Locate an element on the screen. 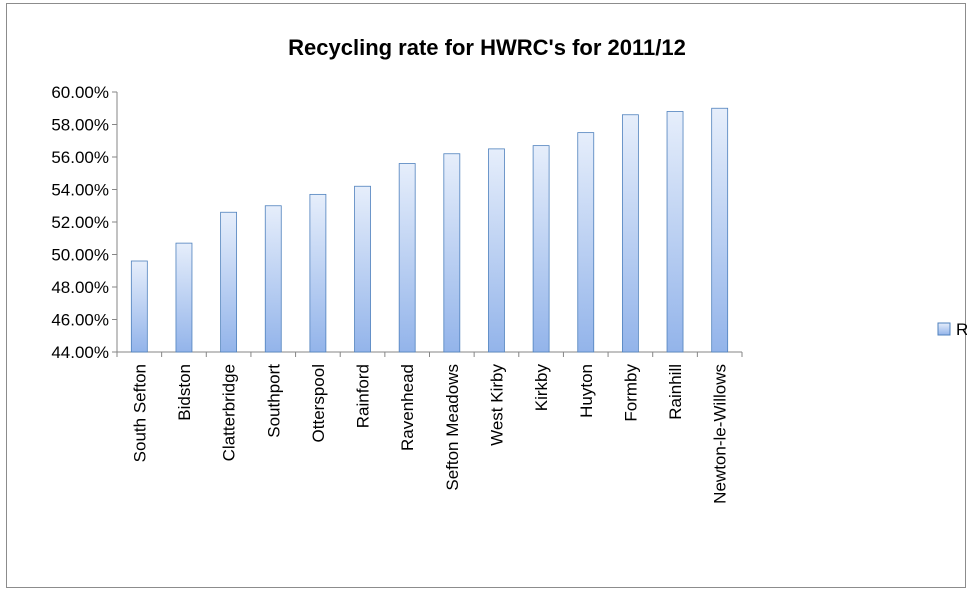 Image resolution: width=973 pixels, height=591 pixels. y-tick-label: 48.00% is located at coordinates (80, 287).